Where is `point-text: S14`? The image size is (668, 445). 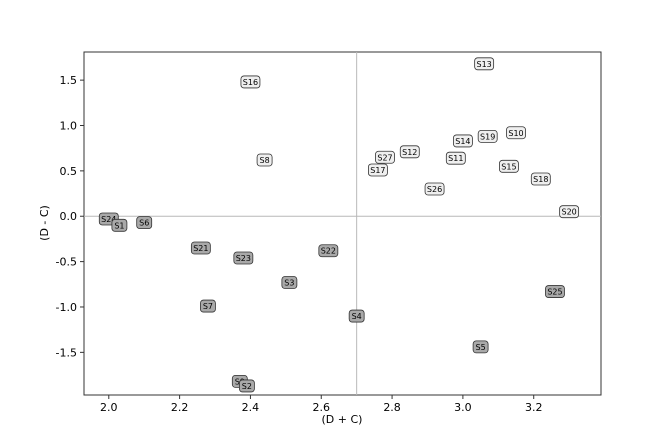 point-text: S14 is located at coordinates (462, 141).